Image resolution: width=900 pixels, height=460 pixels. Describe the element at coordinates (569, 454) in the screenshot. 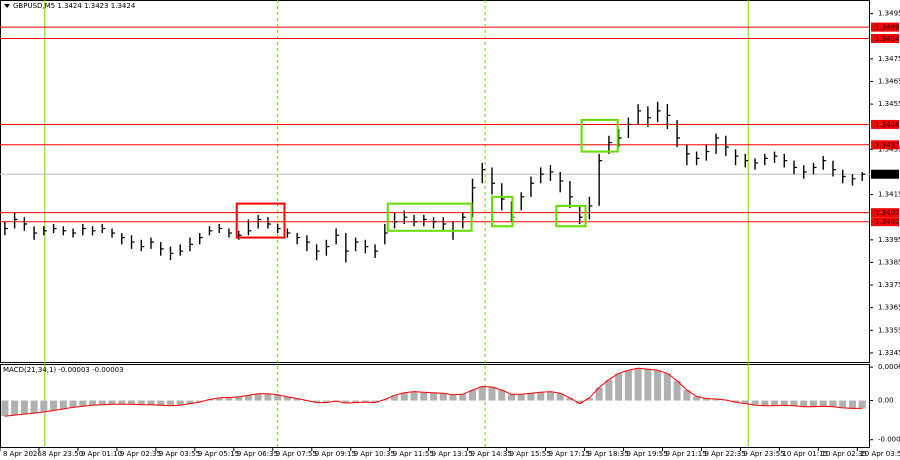

I see `x-tick-label: 9 Apr 17:15` at that location.